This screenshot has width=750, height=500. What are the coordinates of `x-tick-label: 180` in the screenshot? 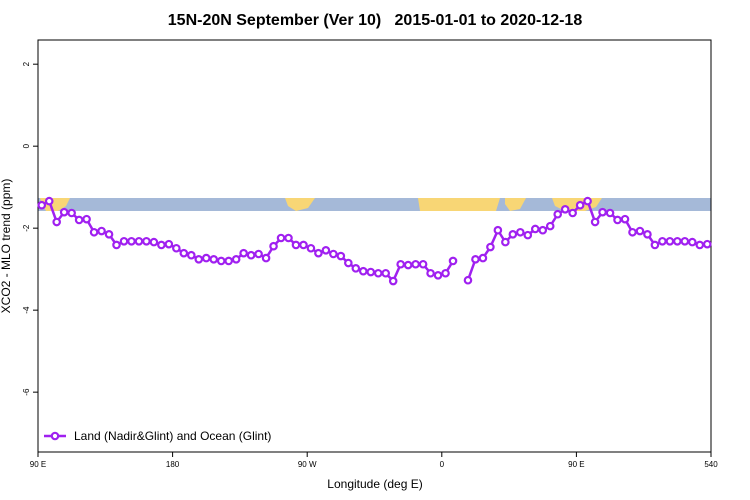 It's located at (173, 464).